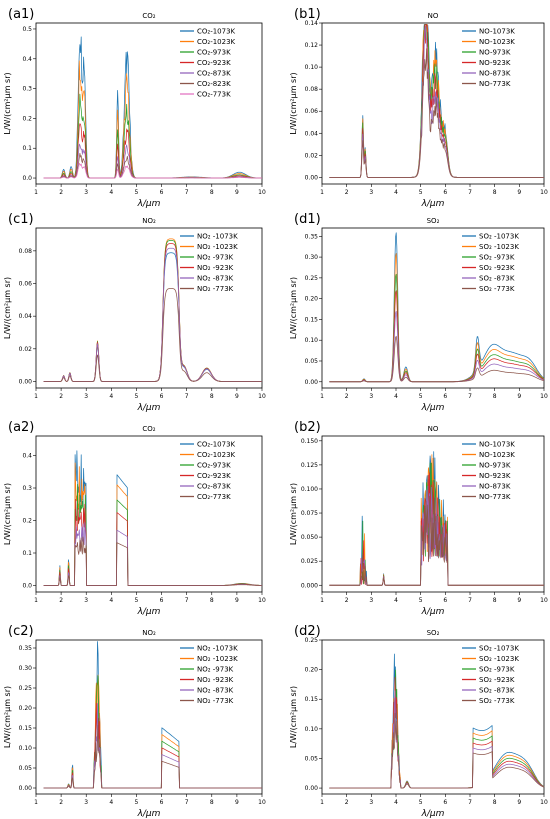 This screenshot has height=819, width=550. What do you see at coordinates (27, 118) in the screenshot?
I see `y-tick-label: 0.2` at bounding box center [27, 118].